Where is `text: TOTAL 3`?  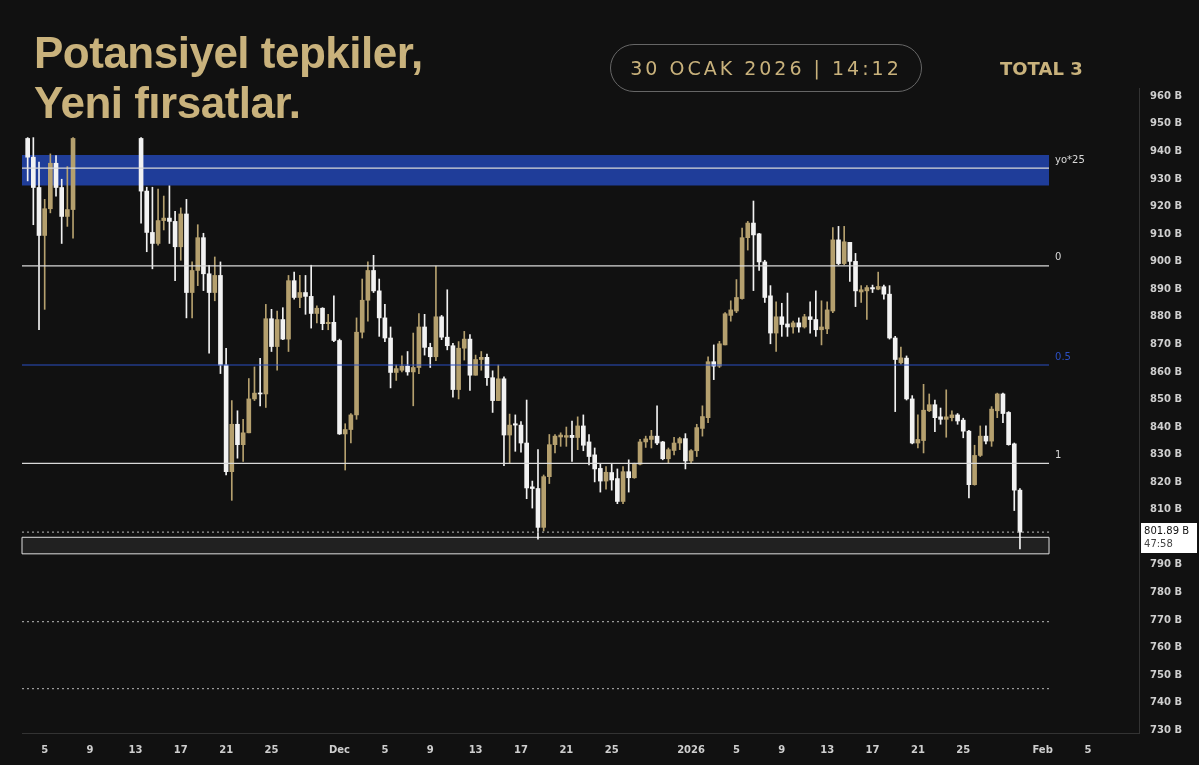 text: TOTAL 3 is located at coordinates (1041, 68).